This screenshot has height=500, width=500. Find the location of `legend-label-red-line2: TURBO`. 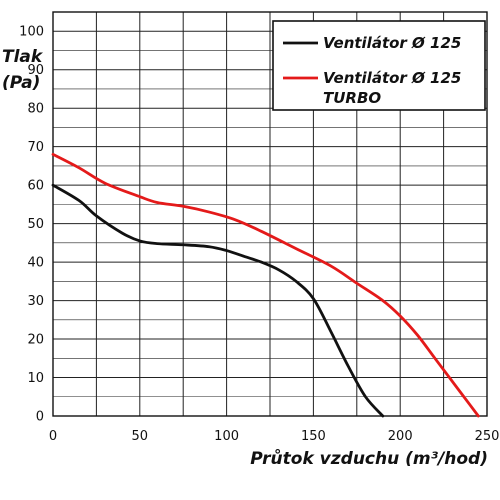

legend-label-red-line2: TURBO is located at coordinates (352, 98).